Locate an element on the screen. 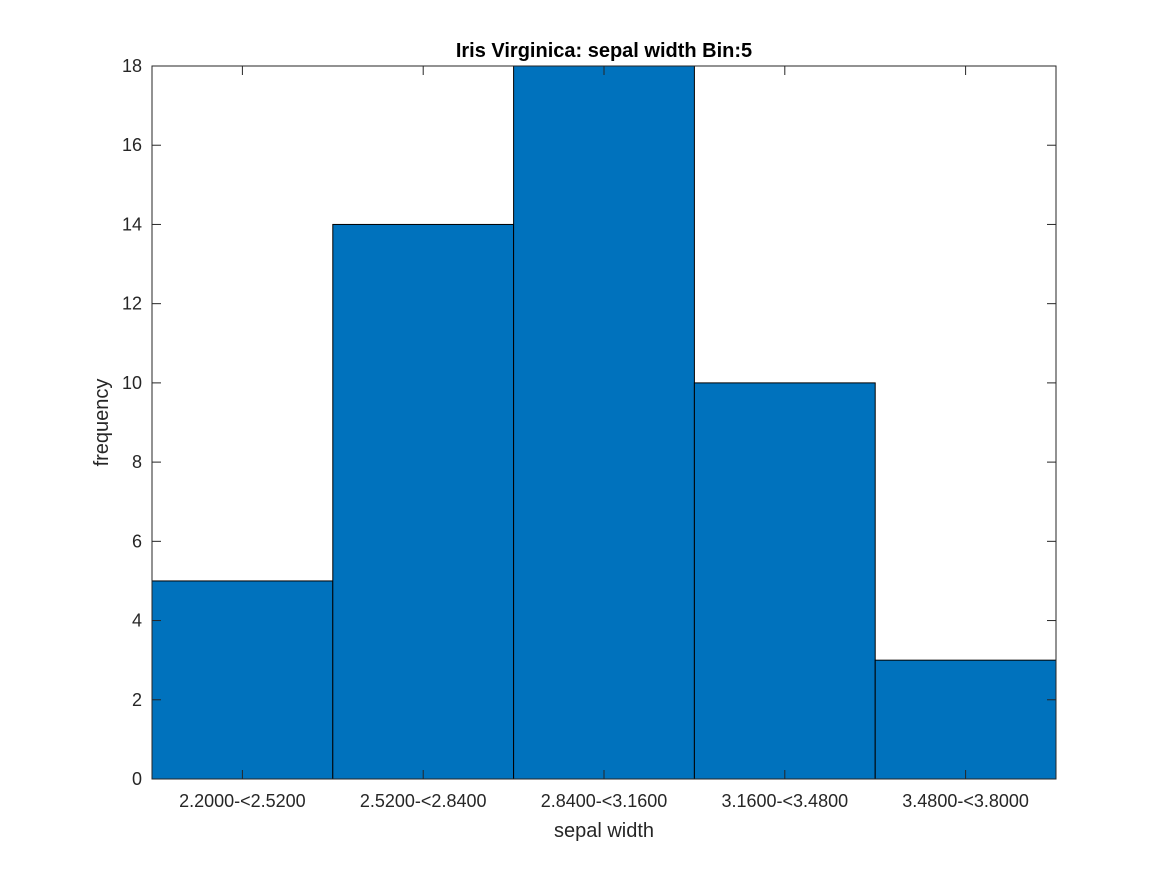 This screenshot has height=875, width=1167. x-tick-label-2: 2.5200-<2.8400 is located at coordinates (423, 801).